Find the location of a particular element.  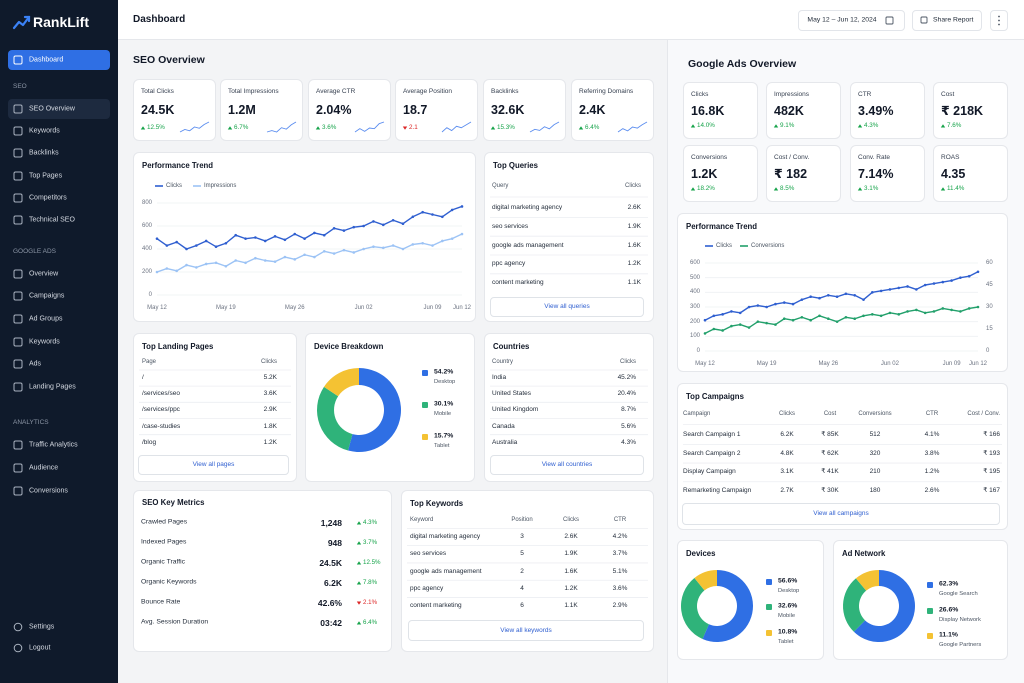

x-tick-label: May 26 is located at coordinates (828, 364).